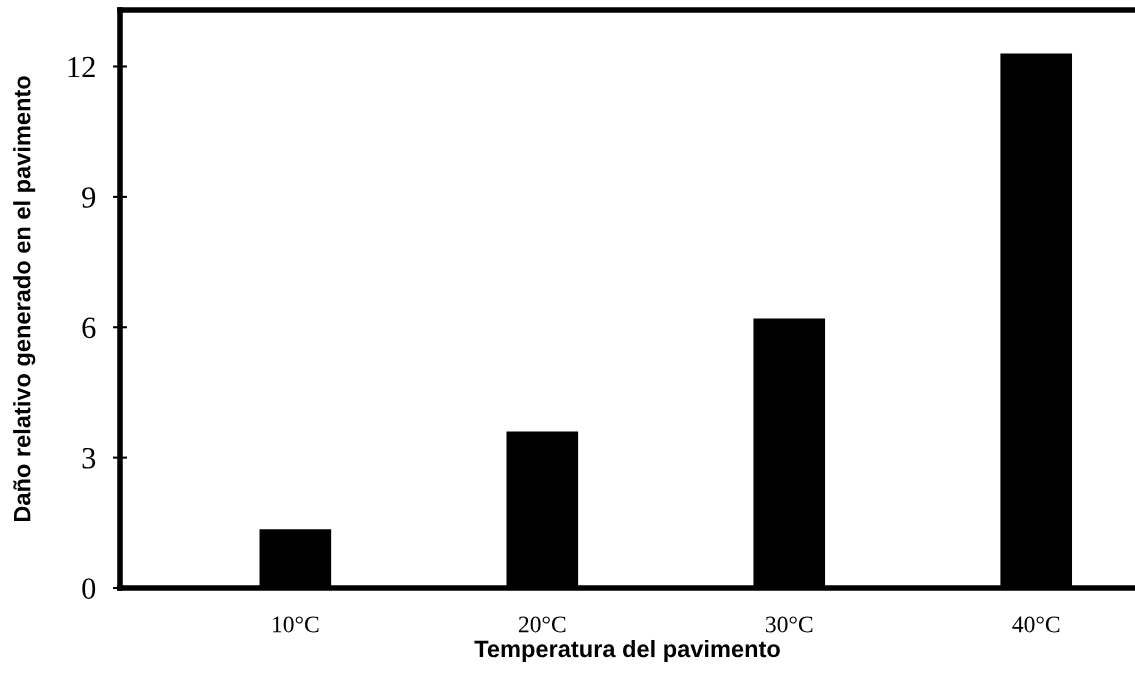  I want to click on x-tick-label: 40°C, so click(1036, 624).